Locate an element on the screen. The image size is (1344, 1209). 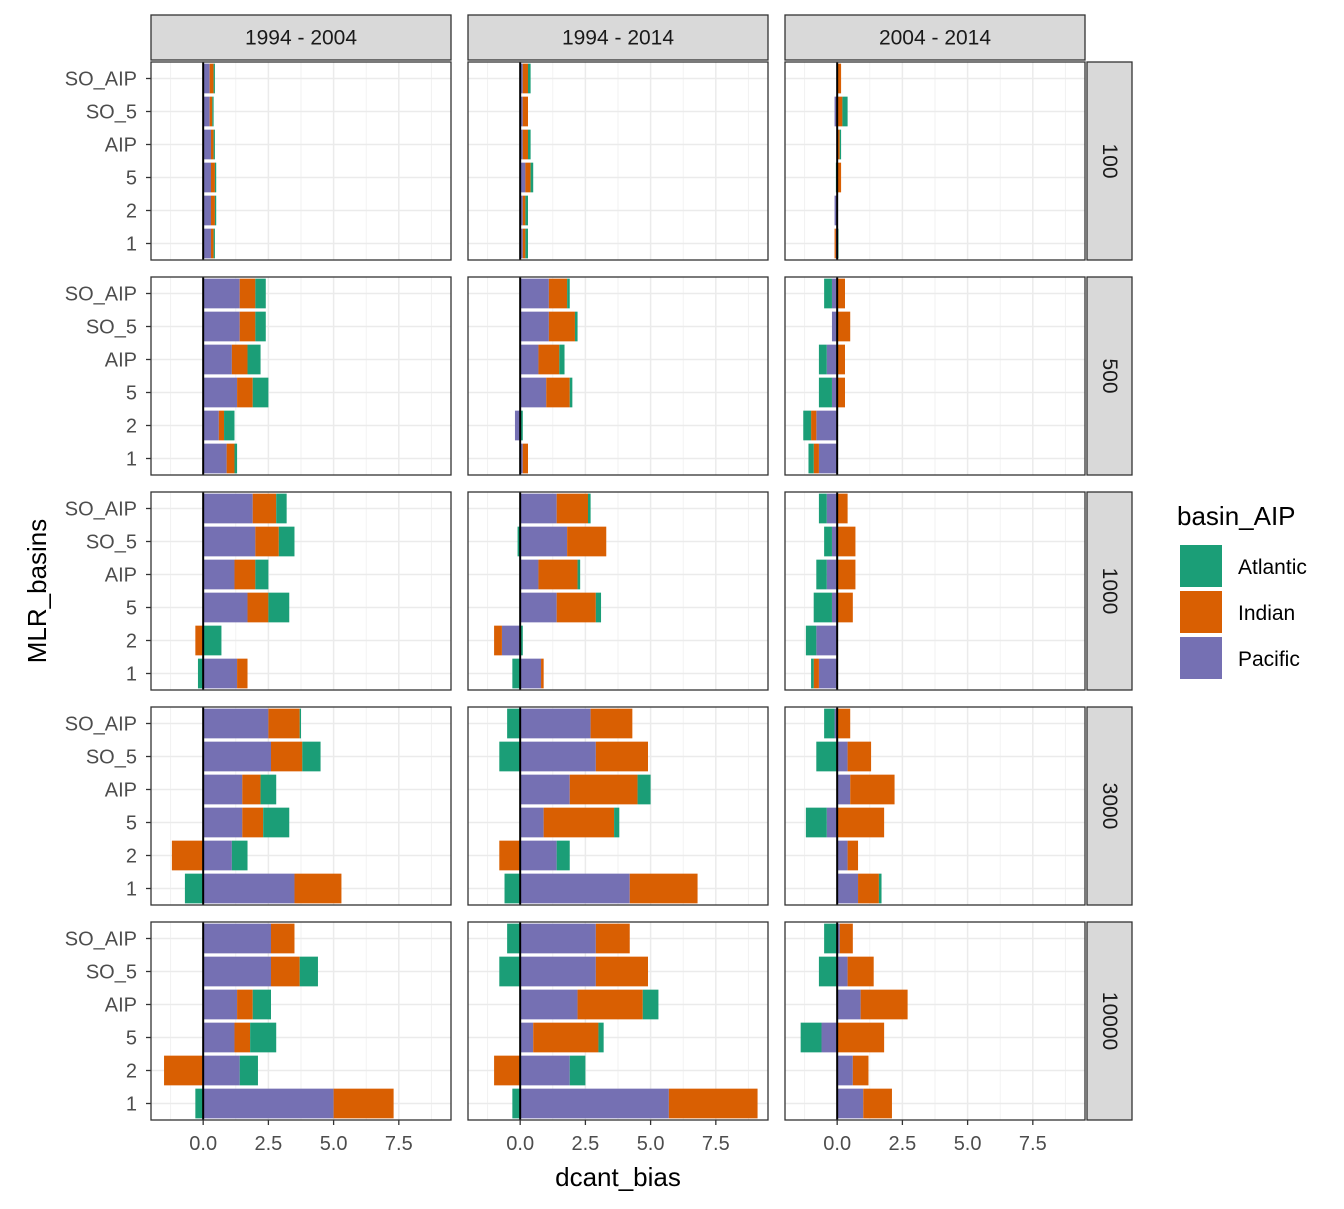
bar-1994-2004-3000-1-indian is located at coordinates (318, 888).